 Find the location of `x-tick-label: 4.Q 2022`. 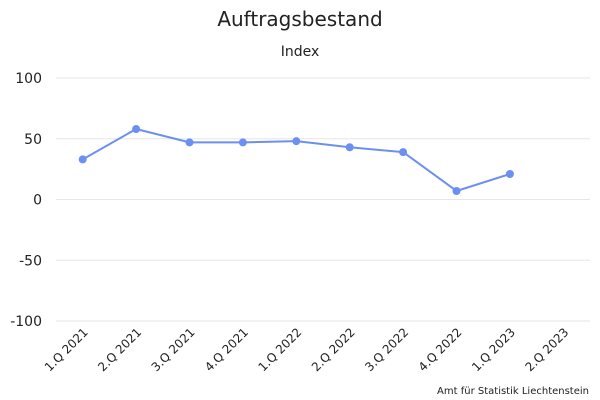

x-tick-label: 4.Q 2022 is located at coordinates (440, 349).